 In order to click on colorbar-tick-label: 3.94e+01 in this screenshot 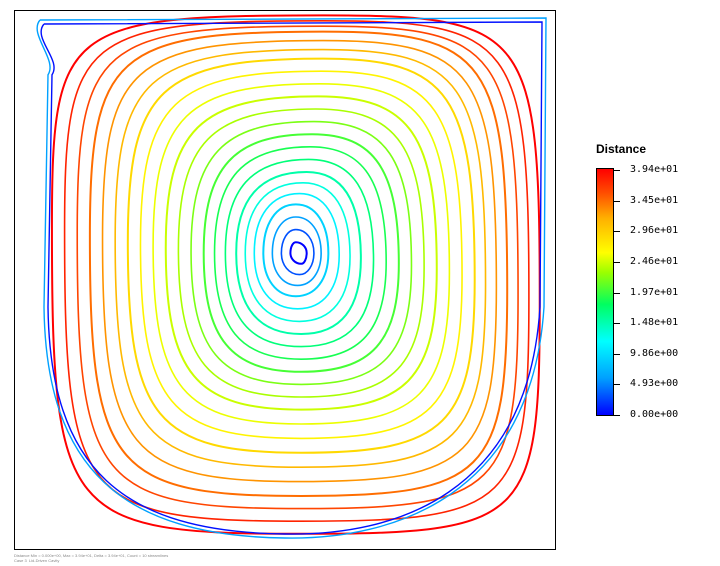, I will do `click(654, 169)`.